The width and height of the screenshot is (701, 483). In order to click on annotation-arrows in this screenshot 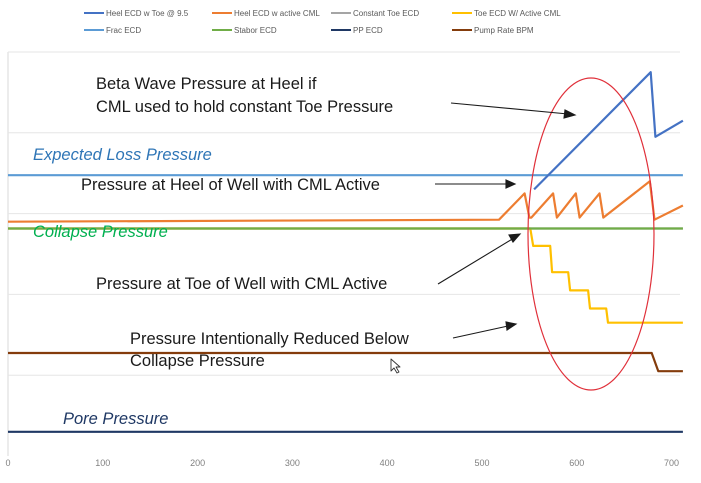, I will do `click(506, 220)`.